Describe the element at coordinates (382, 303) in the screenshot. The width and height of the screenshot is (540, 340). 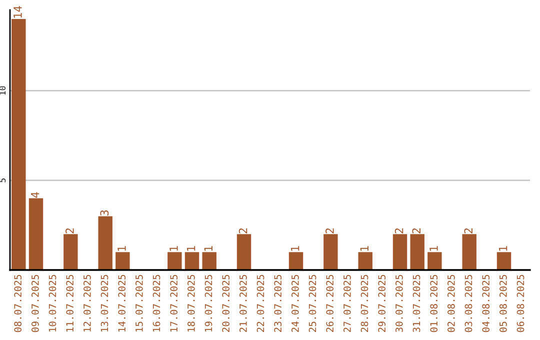
I see `x-tick-label: 29.07.2025` at that location.